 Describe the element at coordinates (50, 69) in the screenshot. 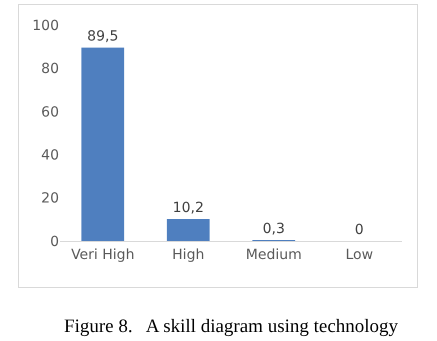

I see `y-tick-label: 80` at that location.